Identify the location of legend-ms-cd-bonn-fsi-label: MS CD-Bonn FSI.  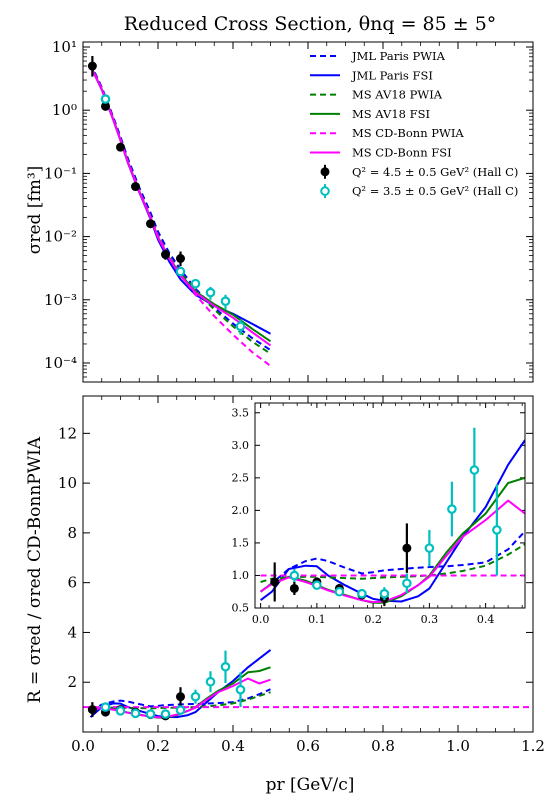
(402, 153).